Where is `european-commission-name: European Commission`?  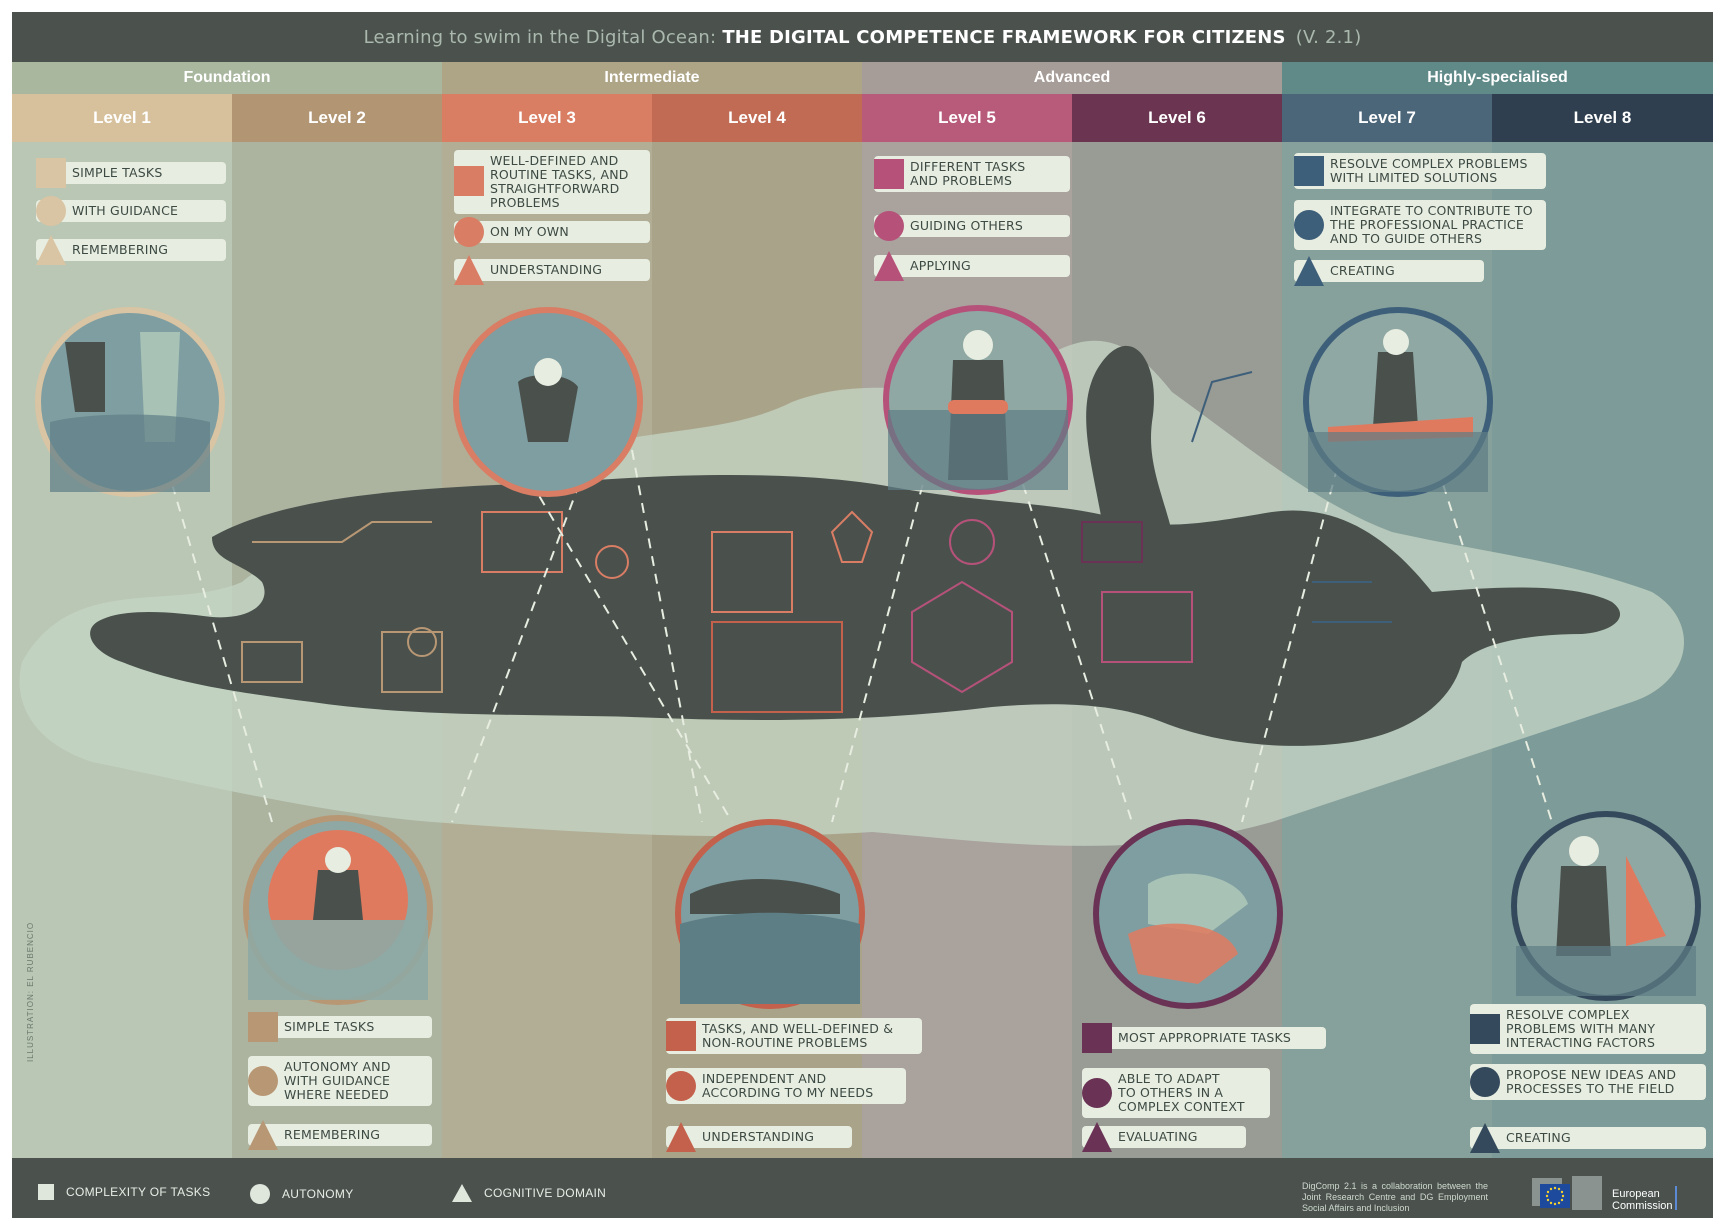 european-commission-name: European Commission is located at coordinates (1642, 1200).